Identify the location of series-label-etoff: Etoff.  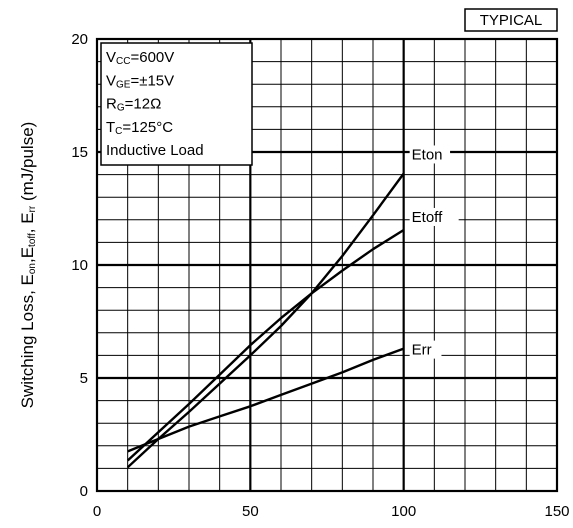
(427, 217).